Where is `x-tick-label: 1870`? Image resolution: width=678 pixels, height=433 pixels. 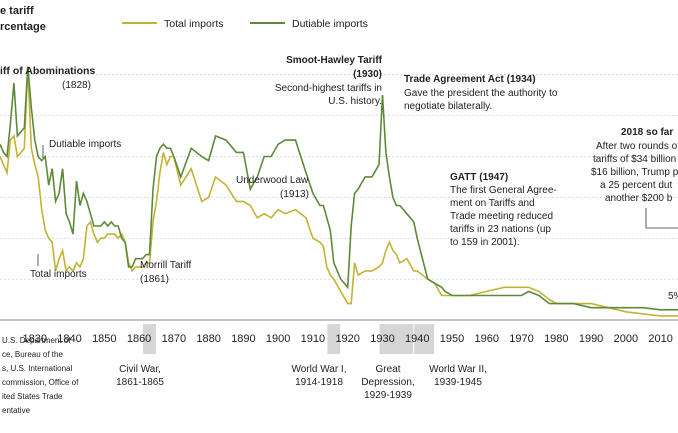
x-tick-label: 1870 is located at coordinates (174, 339).